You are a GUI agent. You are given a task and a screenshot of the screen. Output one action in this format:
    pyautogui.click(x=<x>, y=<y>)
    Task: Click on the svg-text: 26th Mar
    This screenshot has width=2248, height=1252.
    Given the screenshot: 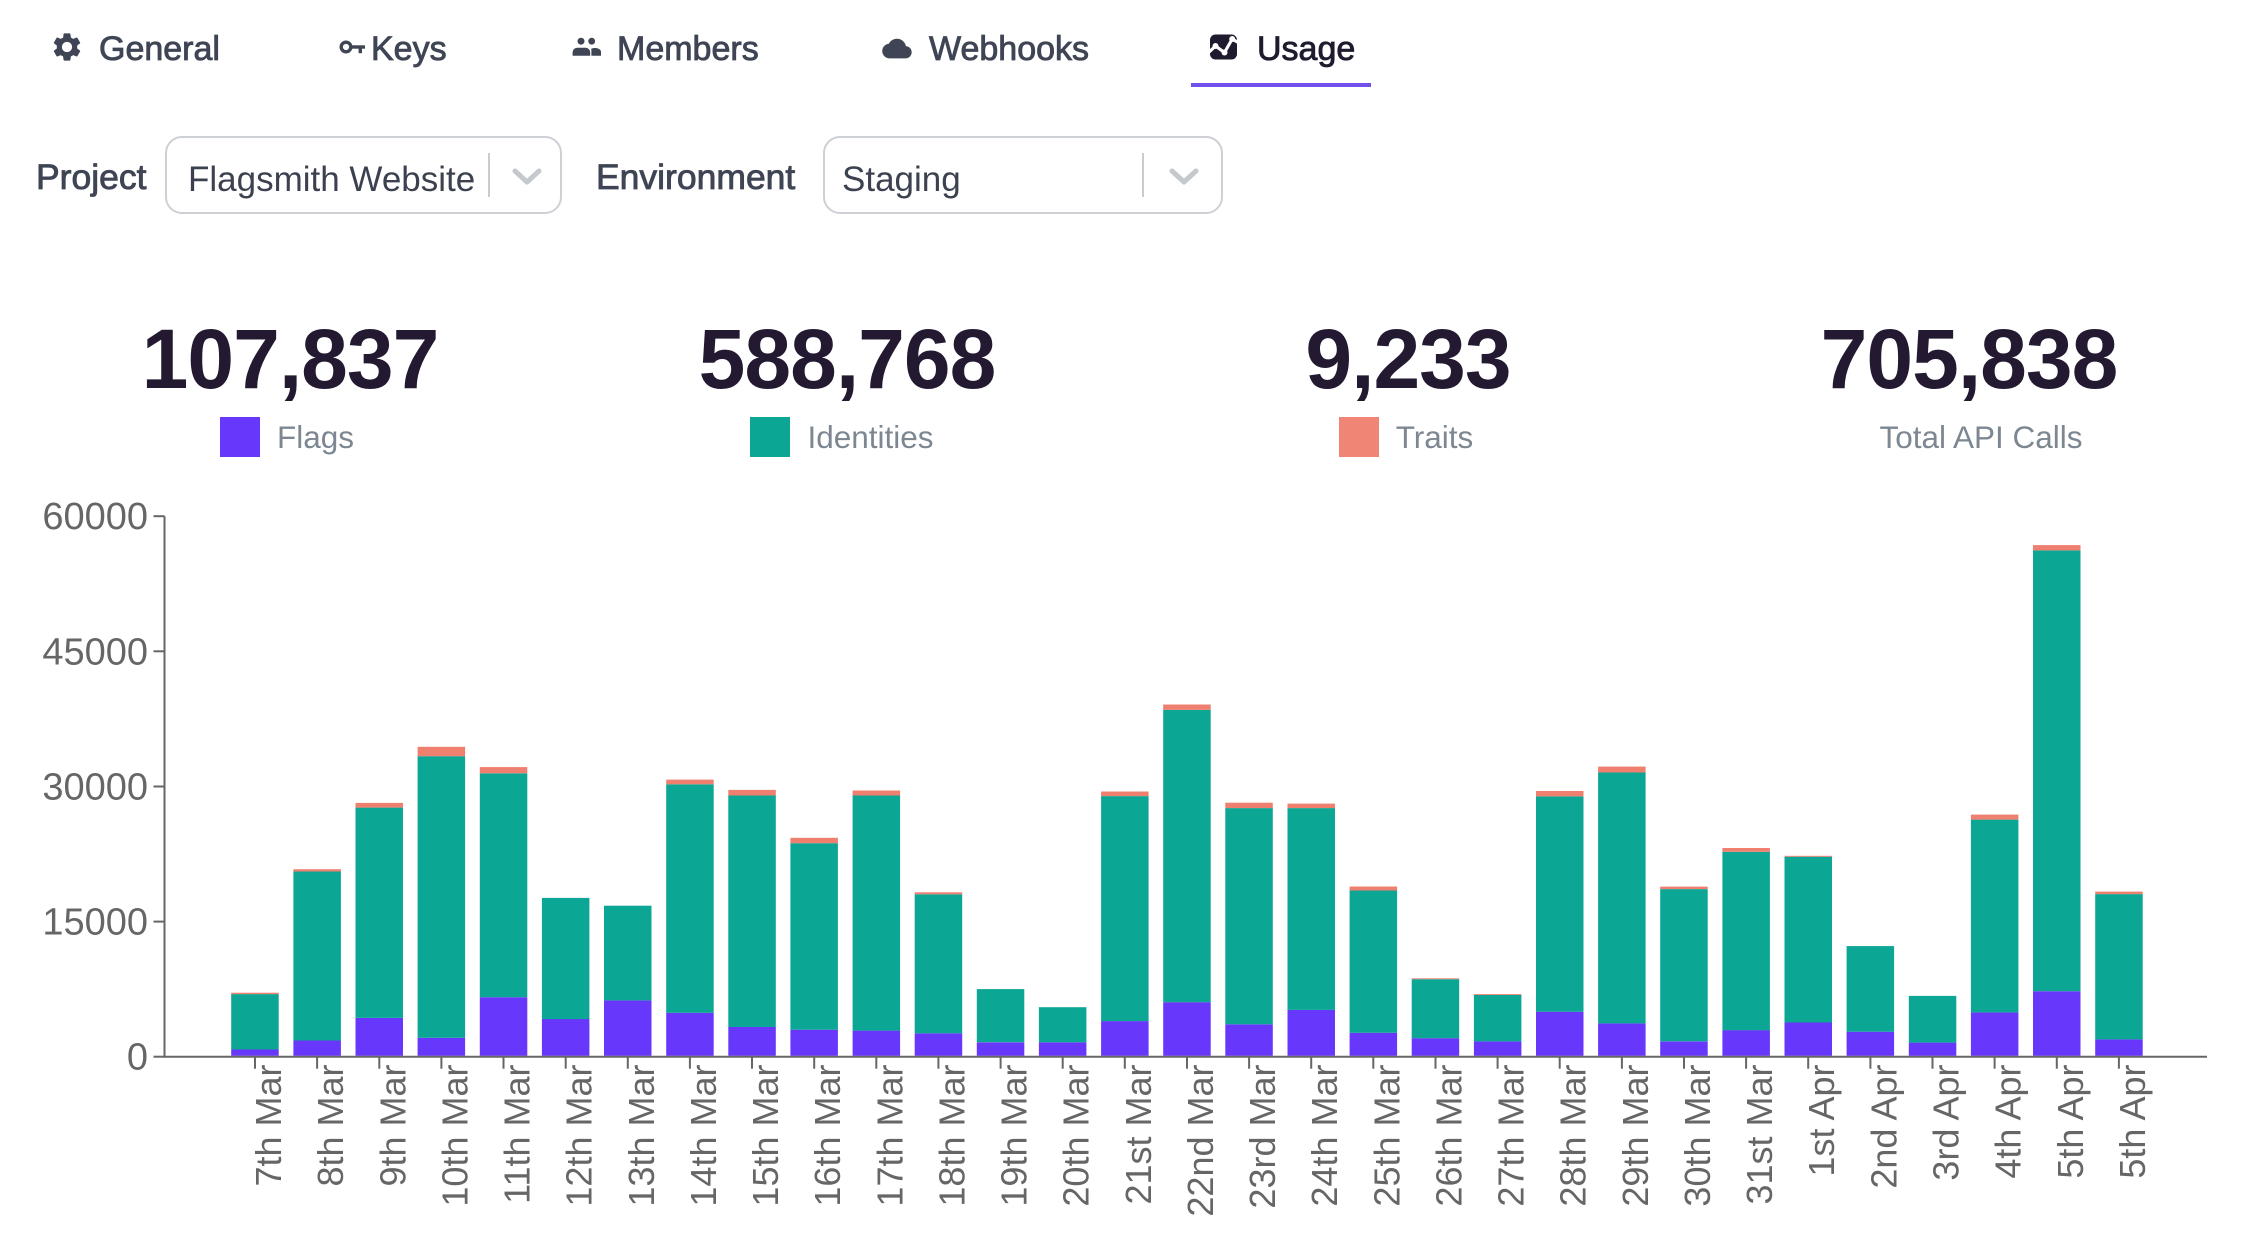 What is the action you would take?
    pyautogui.click(x=1449, y=1136)
    